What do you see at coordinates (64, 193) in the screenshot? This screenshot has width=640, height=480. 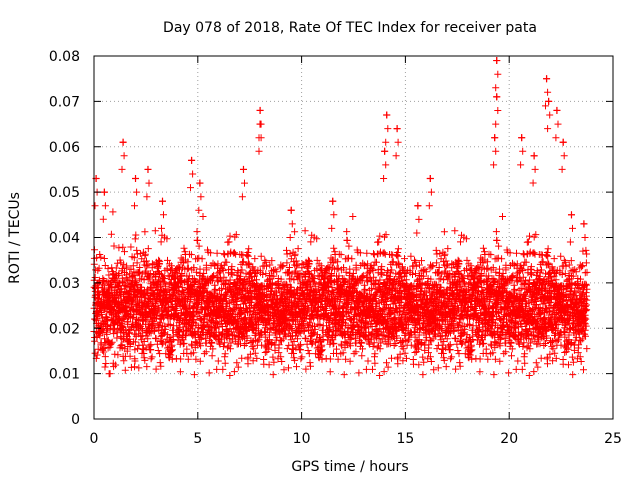 I see `y-tick-label: 0.05` at bounding box center [64, 193].